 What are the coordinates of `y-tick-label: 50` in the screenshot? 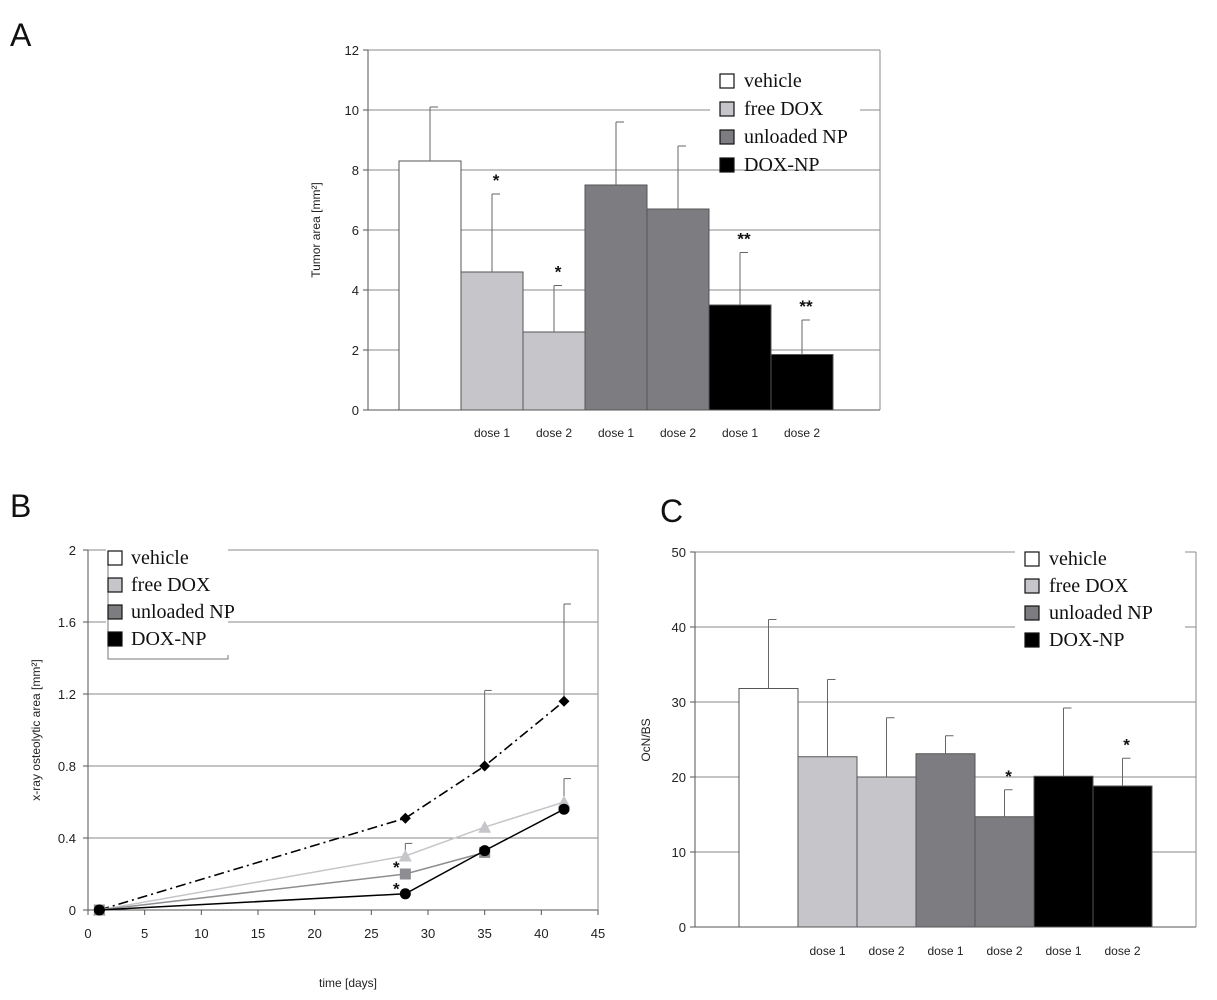 It's located at (679, 552).